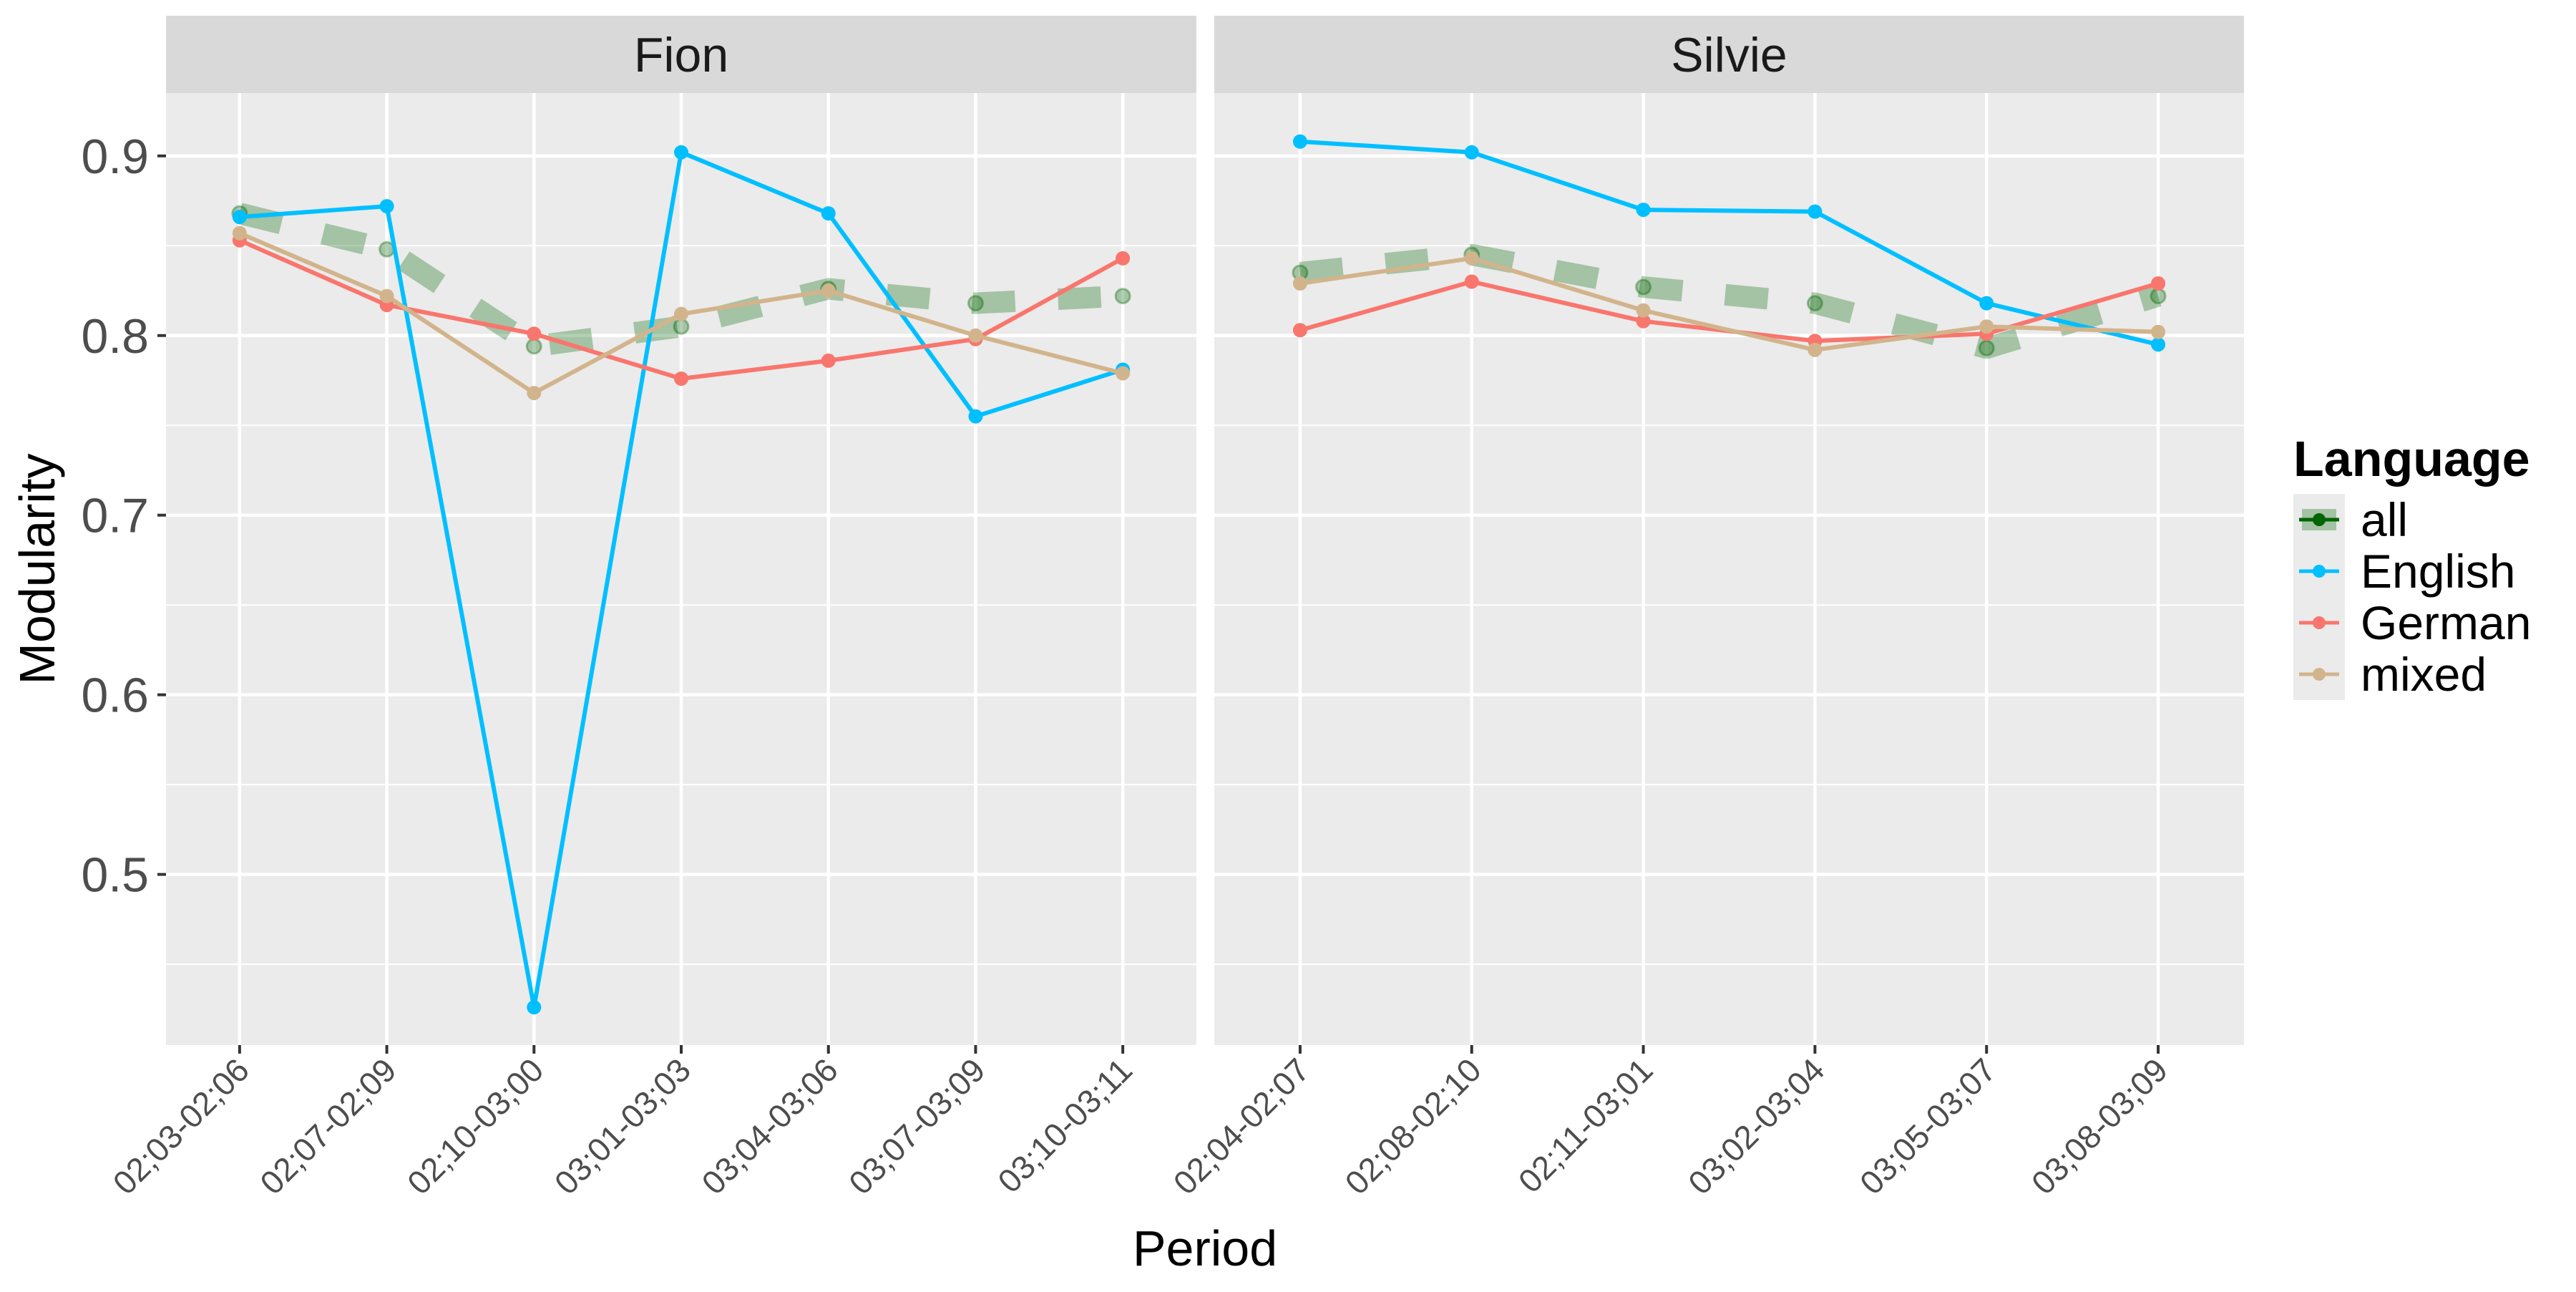 This screenshot has height=1292, width=2576. Describe the element at coordinates (37, 569) in the screenshot. I see `y-axis-title: Modularity` at that location.